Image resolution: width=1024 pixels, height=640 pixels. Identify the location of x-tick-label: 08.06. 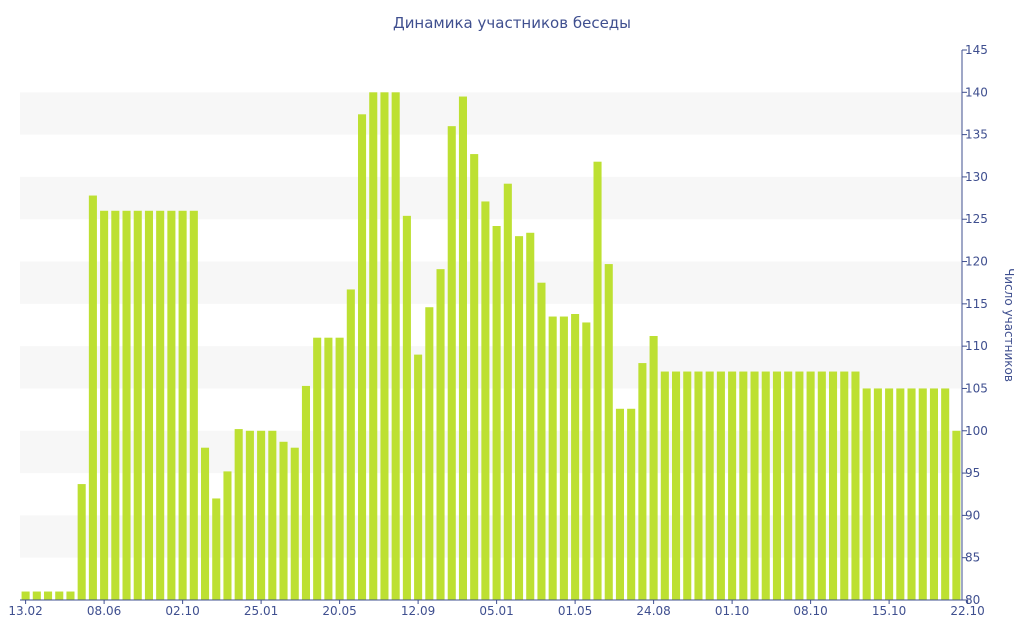
(104, 611).